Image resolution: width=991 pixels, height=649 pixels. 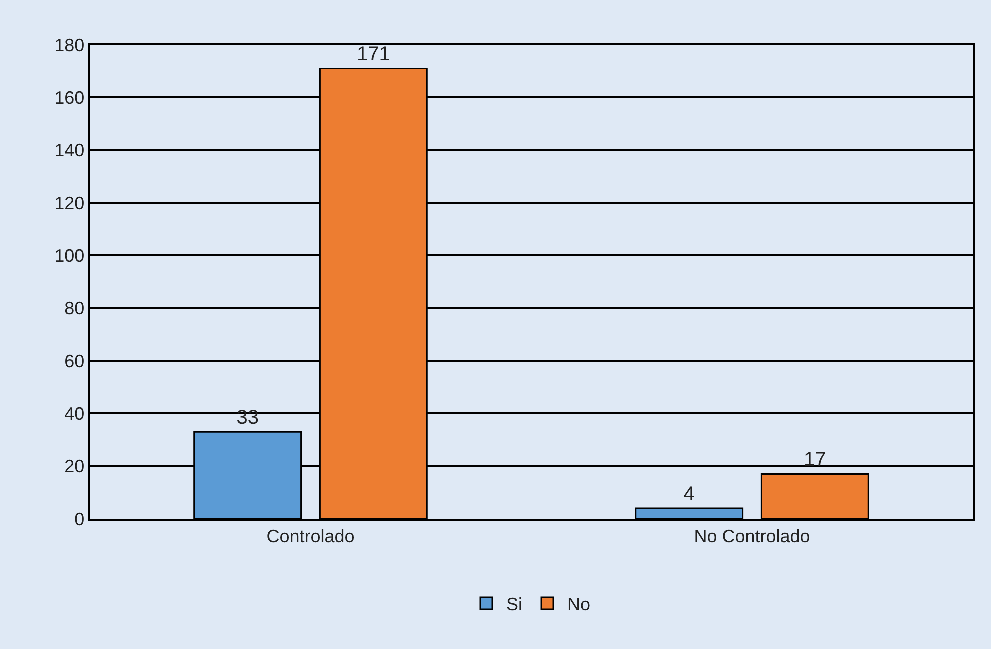 I want to click on y-tick-label: 0, so click(x=79, y=519).